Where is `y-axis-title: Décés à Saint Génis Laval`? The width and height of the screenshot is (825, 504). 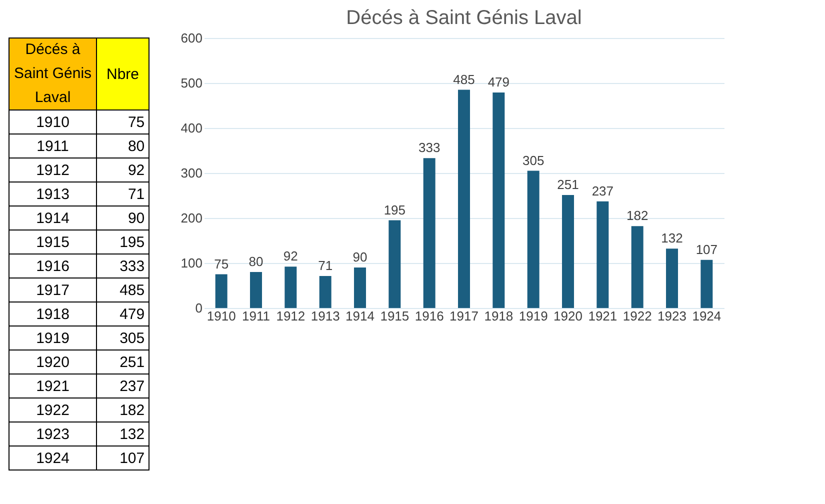
y-axis-title: Décés à Saint Génis Laval is located at coordinates (53, 73).